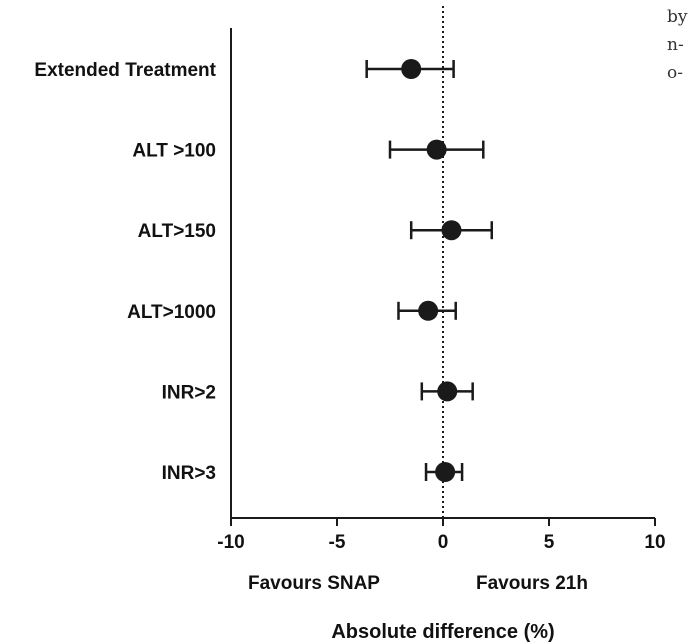  I want to click on x-tick-label: 0, so click(443, 542).